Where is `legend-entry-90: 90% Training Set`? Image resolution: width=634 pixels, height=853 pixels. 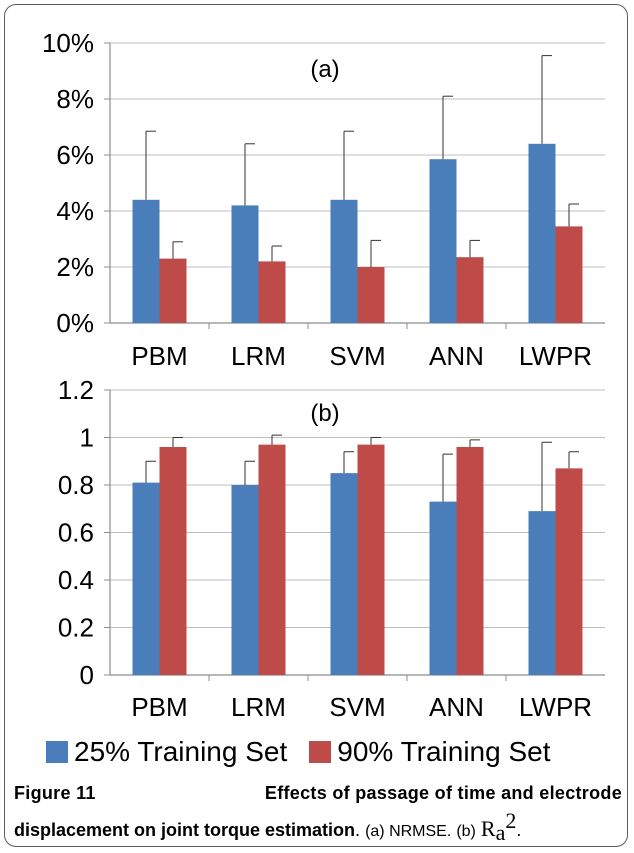 legend-entry-90: 90% Training Set is located at coordinates (430, 752).